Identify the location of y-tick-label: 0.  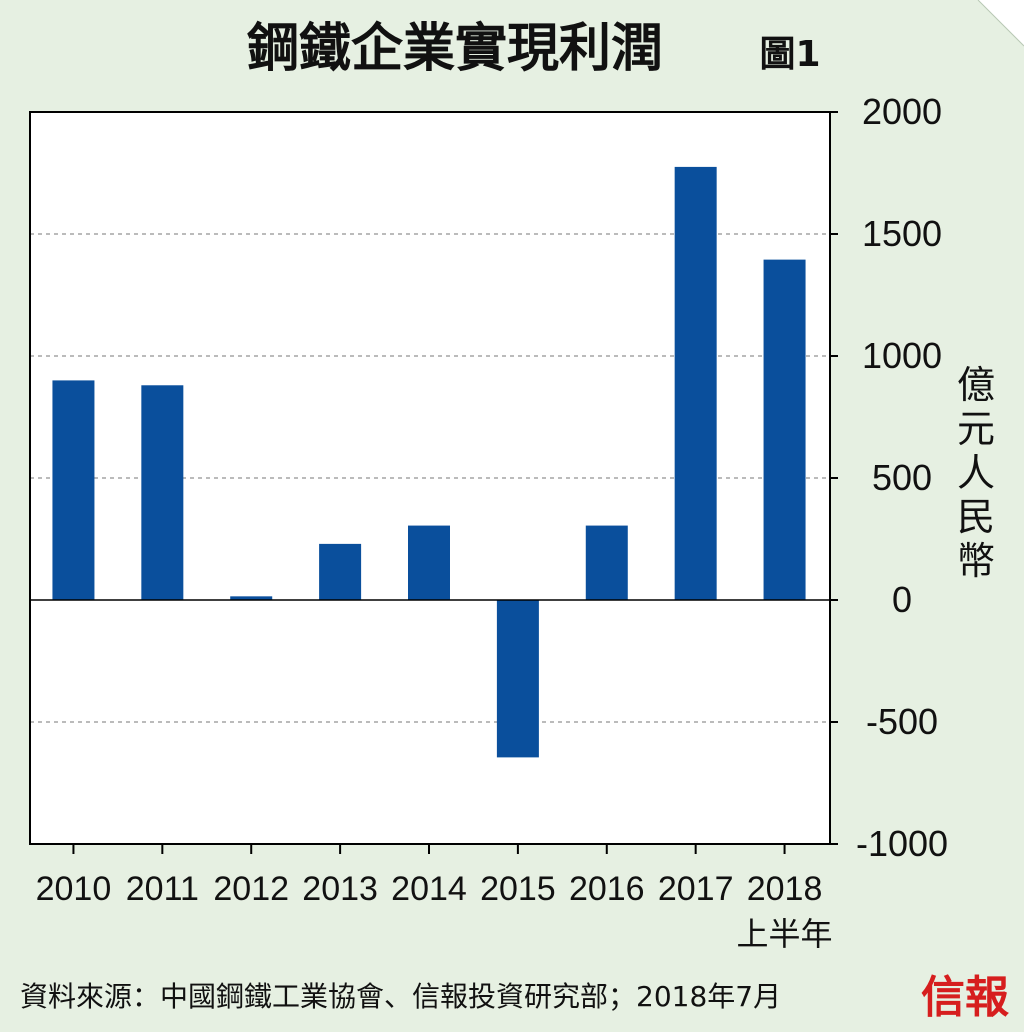
(902, 599).